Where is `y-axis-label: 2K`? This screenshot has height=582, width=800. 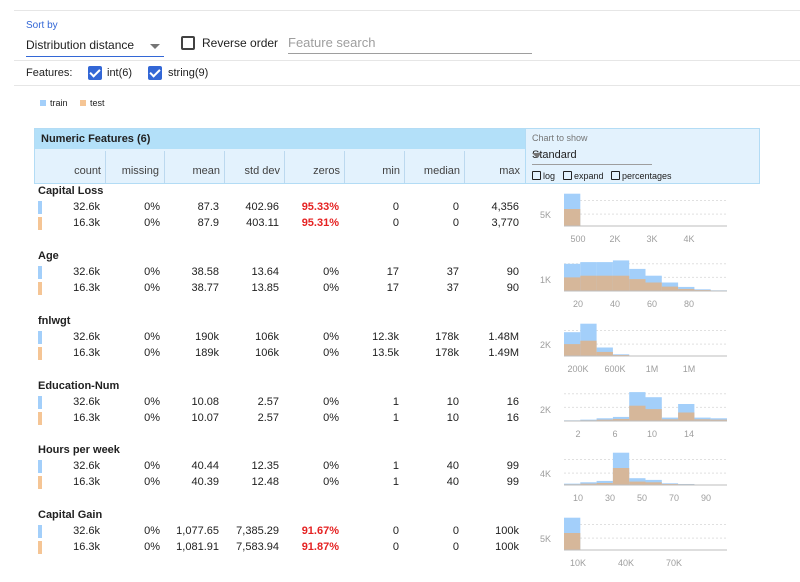 y-axis-label: 2K is located at coordinates (545, 345).